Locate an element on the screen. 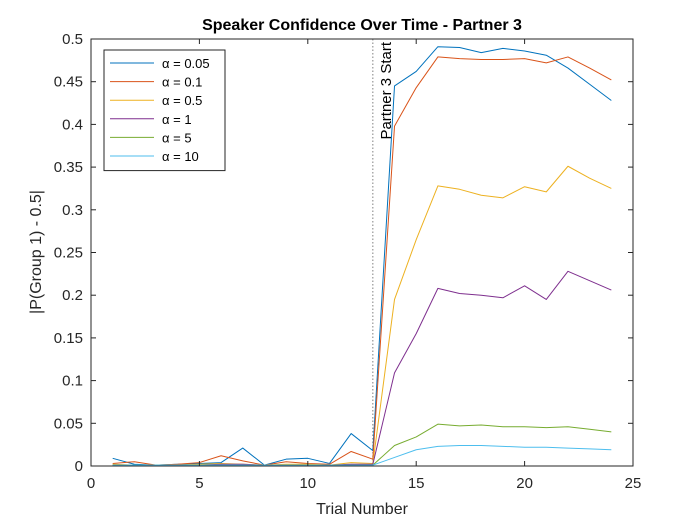  y-tick-label: 0.3 is located at coordinates (72, 210).